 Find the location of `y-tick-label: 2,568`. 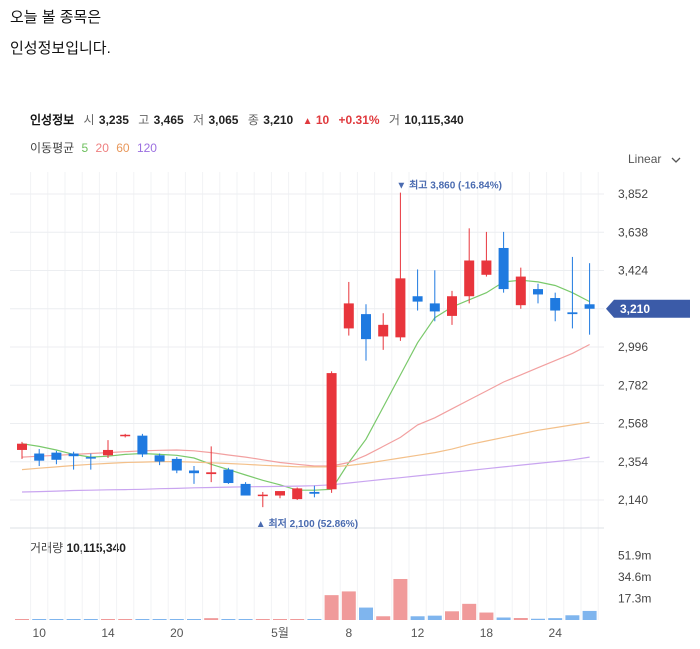

y-tick-label: 2,568 is located at coordinates (633, 424).